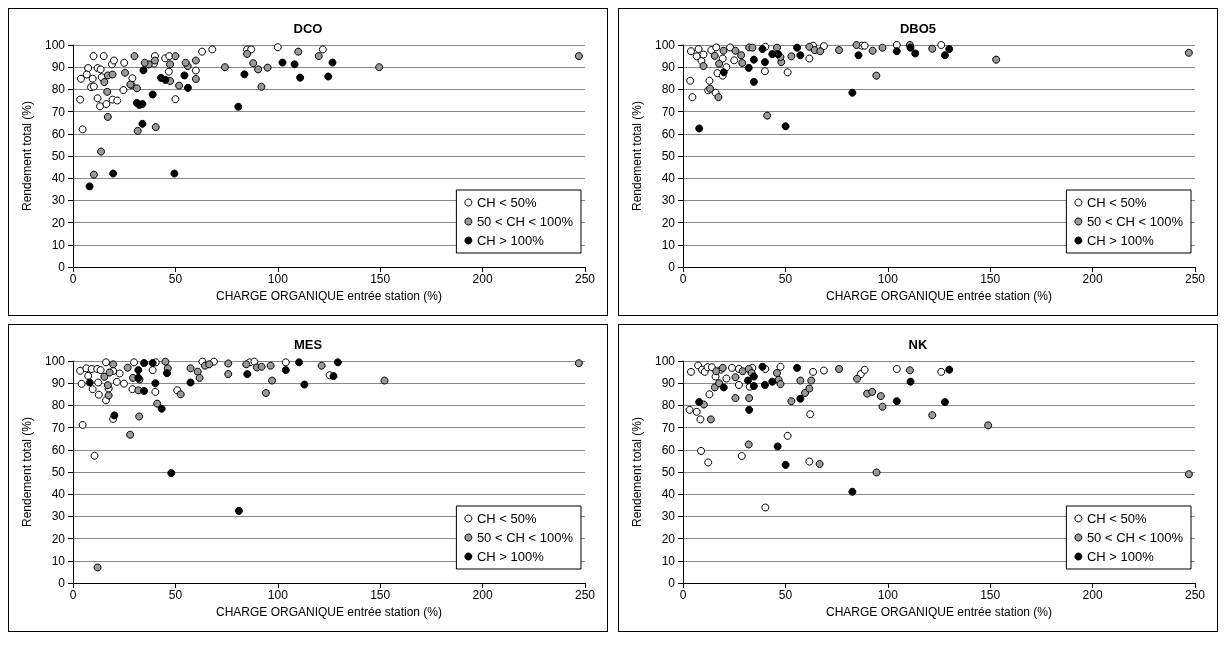 The width and height of the screenshot is (1228, 648). What do you see at coordinates (308, 28) in the screenshot?
I see `chart-title: DCO` at bounding box center [308, 28].